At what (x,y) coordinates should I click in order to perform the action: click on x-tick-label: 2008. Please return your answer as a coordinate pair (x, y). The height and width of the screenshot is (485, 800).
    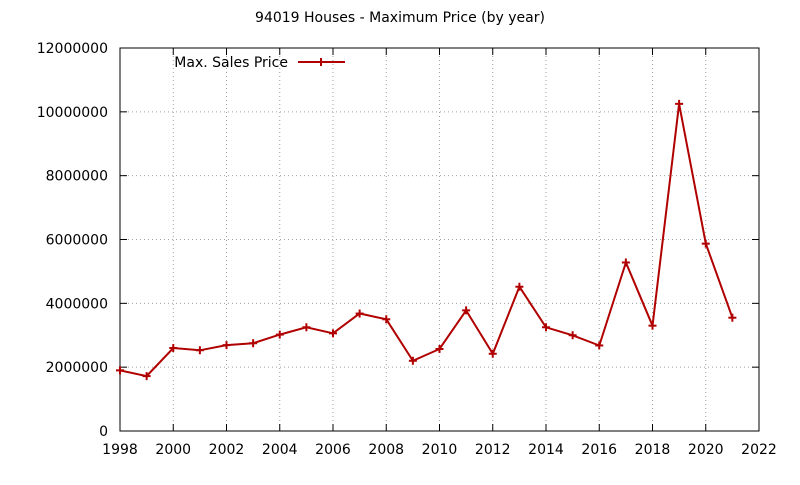
    Looking at the image, I should click on (386, 450).